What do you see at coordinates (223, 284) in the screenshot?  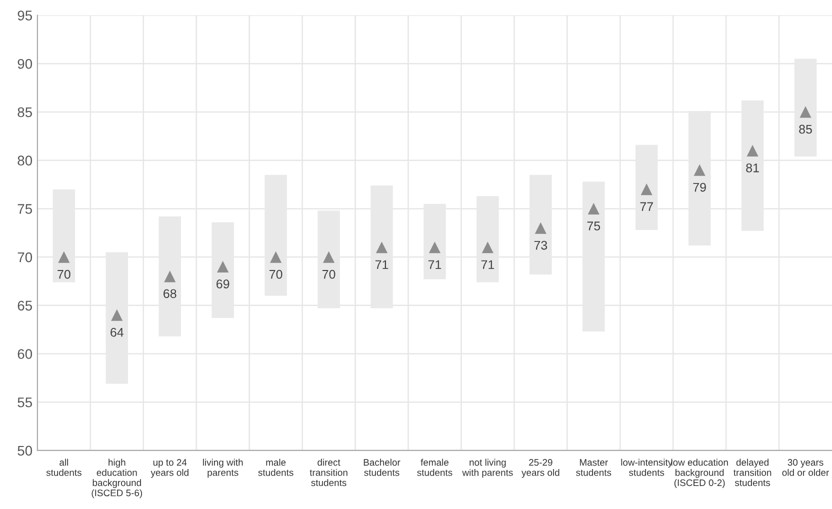 I see `data-label: 69` at bounding box center [223, 284].